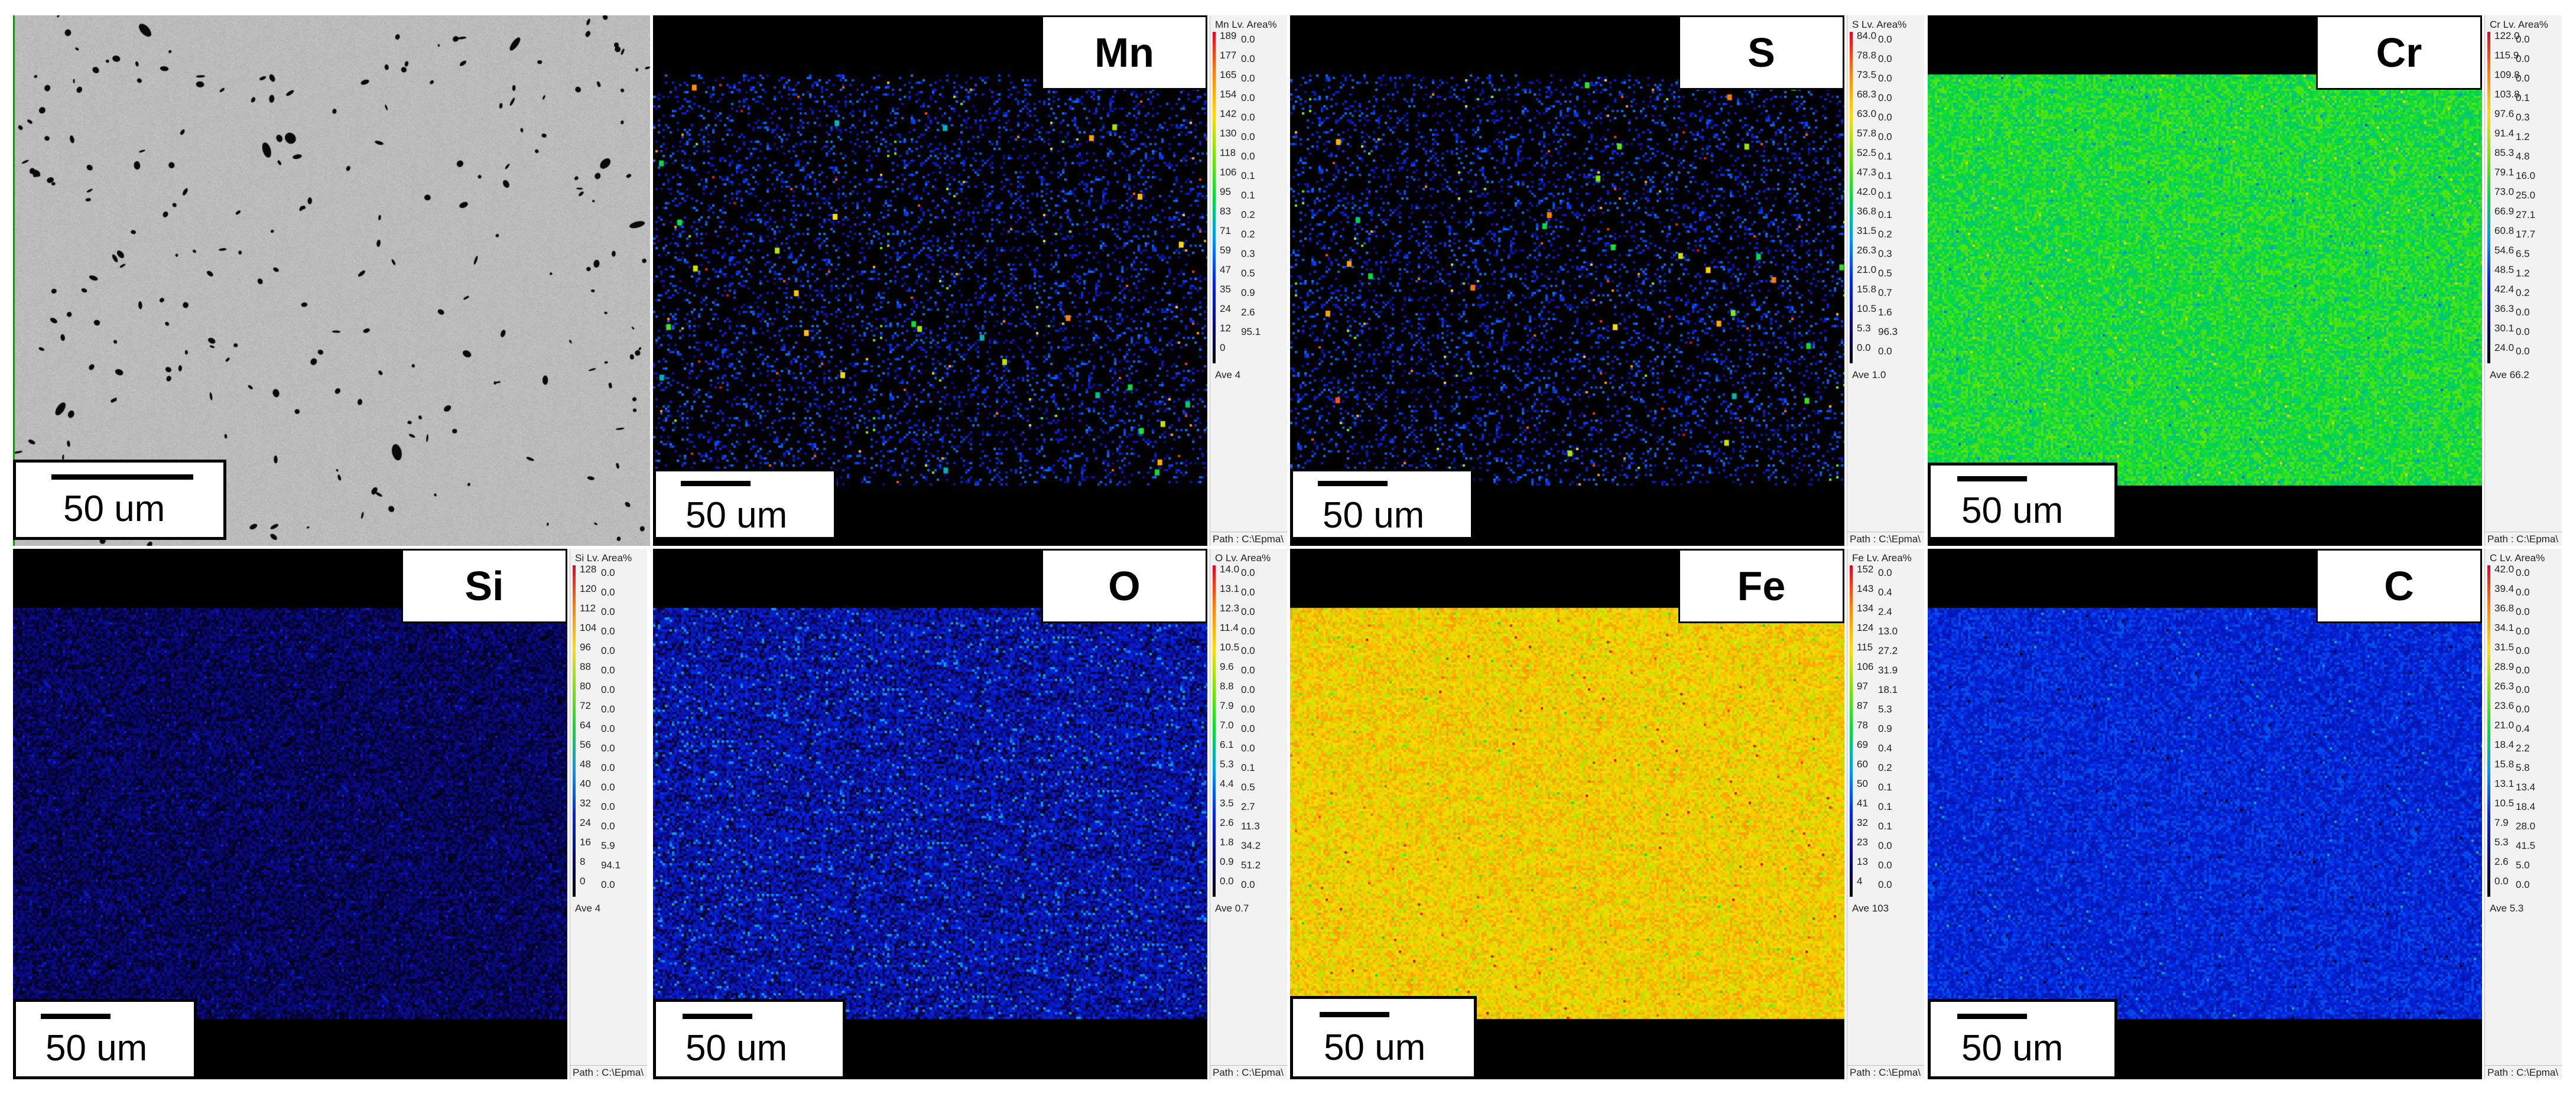 The width and height of the screenshot is (2576, 1097). What do you see at coordinates (930, 814) in the screenshot?
I see `o-map-image` at bounding box center [930, 814].